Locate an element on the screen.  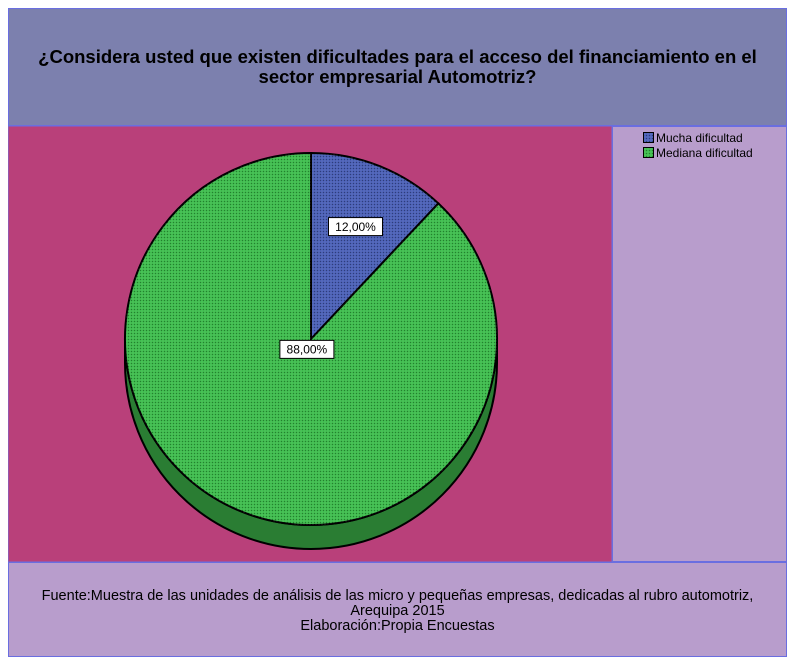
legend-label: Mediana dificultad is located at coordinates (704, 152).